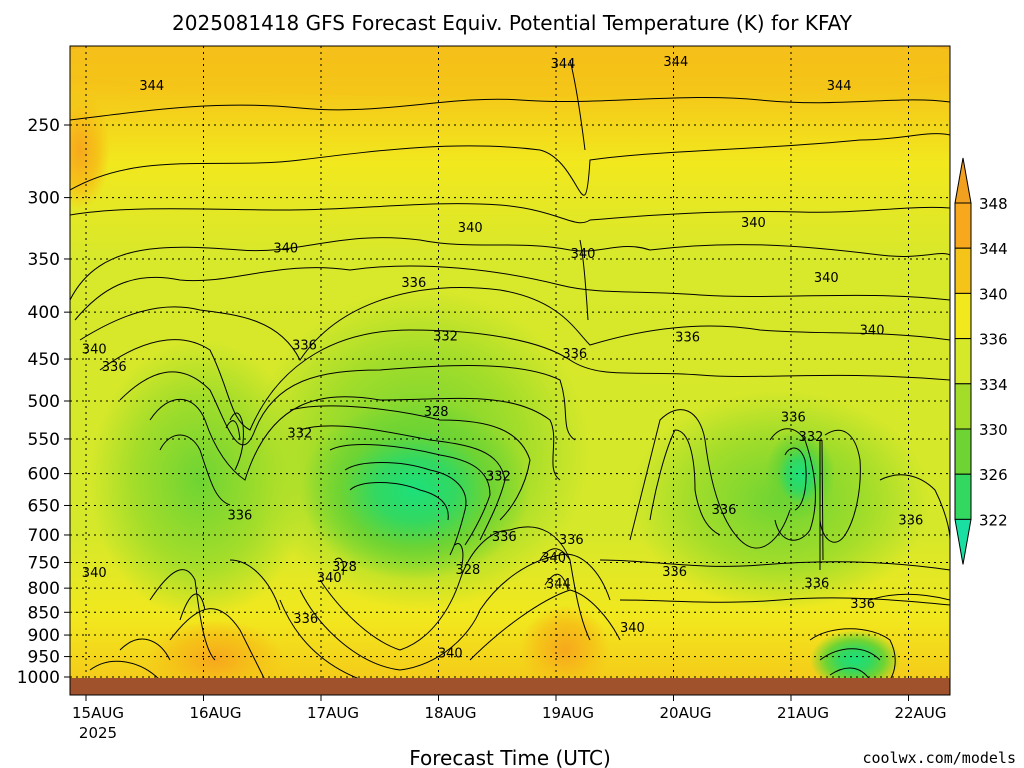  I want to click on orange-surface-left, so click(215, 657).